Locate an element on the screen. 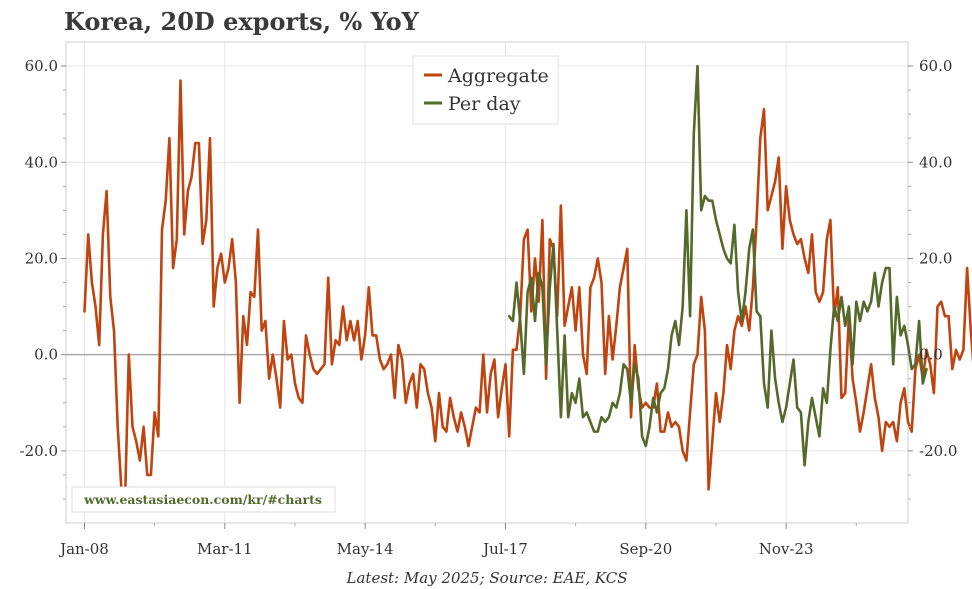  x-tick-label: Jan-08 is located at coordinates (83, 549).